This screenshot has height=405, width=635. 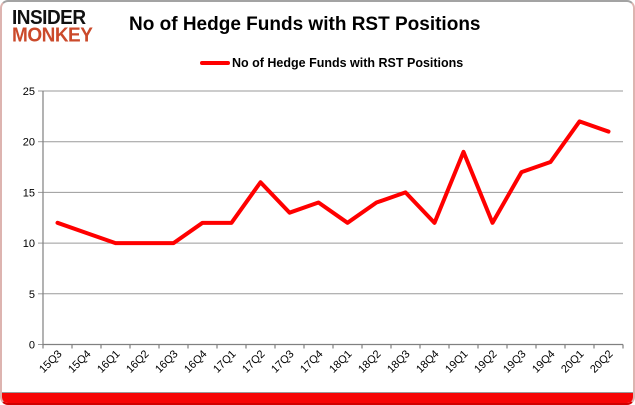 What do you see at coordinates (80, 362) in the screenshot?
I see `x-axis-label: 15Q4` at bounding box center [80, 362].